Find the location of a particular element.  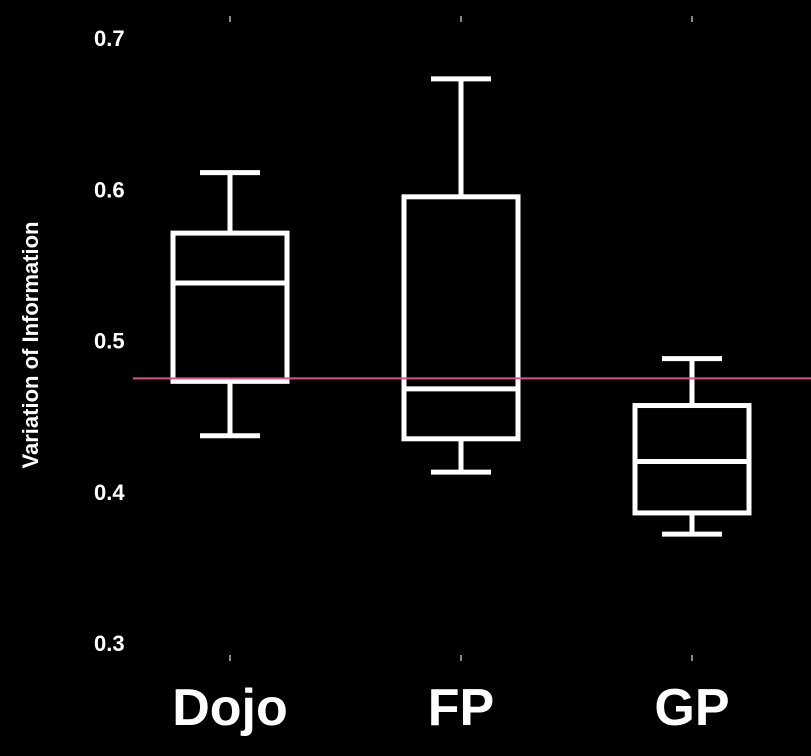

box-gp is located at coordinates (692, 446).